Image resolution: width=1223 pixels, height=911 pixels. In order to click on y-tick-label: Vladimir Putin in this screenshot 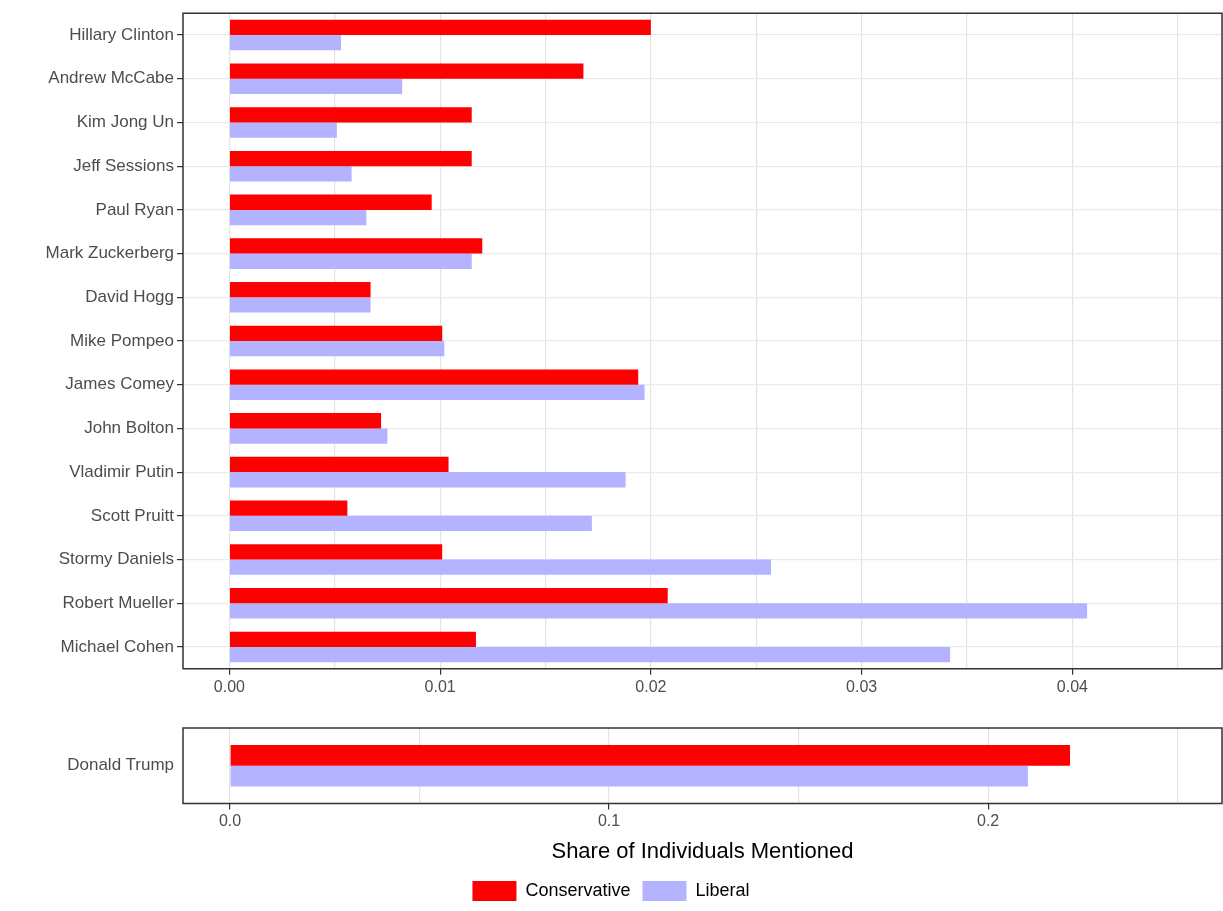, I will do `click(121, 471)`.